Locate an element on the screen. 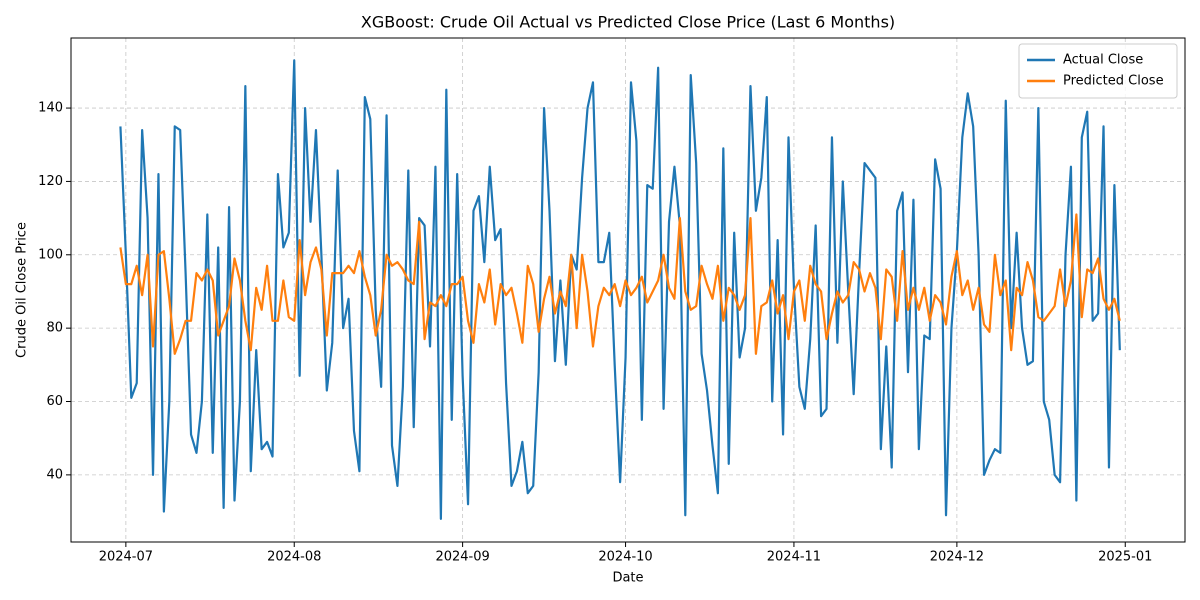 This screenshot has width=1200, height=600. y-tick-label: 40 is located at coordinates (54, 474).